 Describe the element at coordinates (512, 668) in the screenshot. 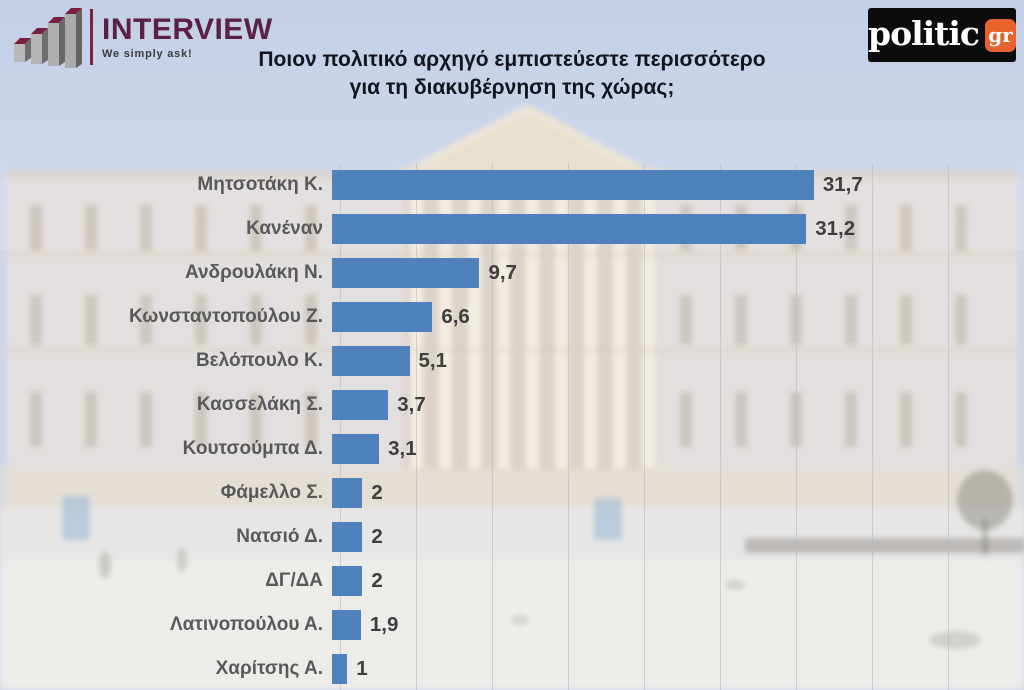

I see `chart-row: Χαρίτσης Α. 1` at that location.